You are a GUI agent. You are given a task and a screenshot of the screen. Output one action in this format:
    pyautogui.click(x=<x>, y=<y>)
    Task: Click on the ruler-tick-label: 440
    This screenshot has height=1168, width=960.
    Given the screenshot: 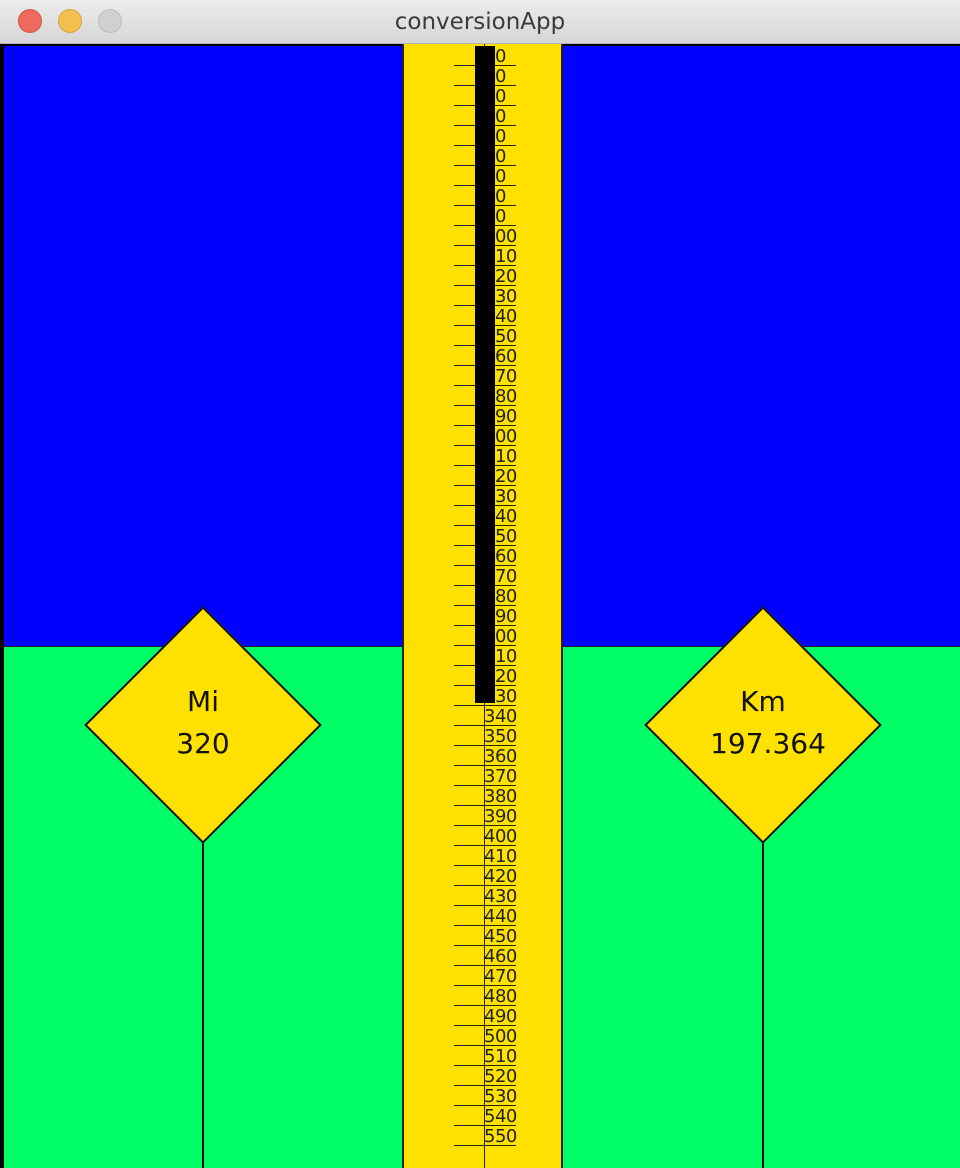 What is the action you would take?
    pyautogui.click(x=500, y=916)
    